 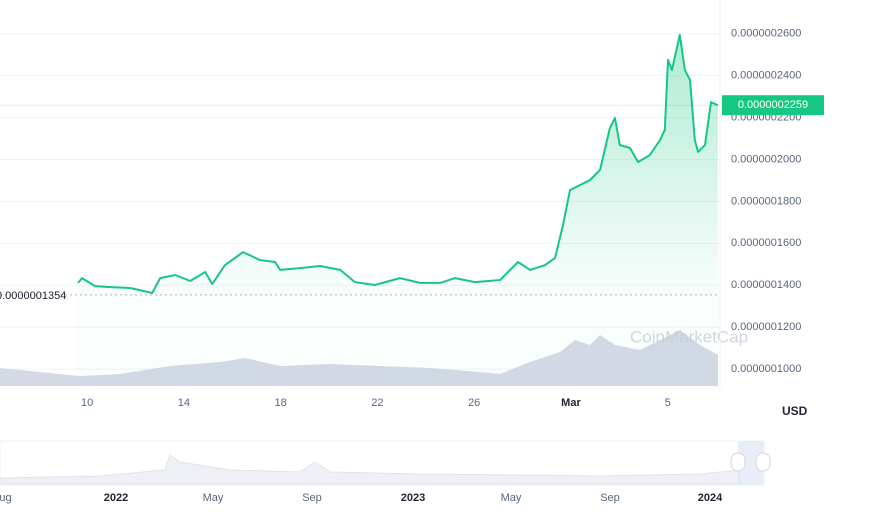 What do you see at coordinates (474, 403) in the screenshot?
I see `x-tick-label: 26` at bounding box center [474, 403].